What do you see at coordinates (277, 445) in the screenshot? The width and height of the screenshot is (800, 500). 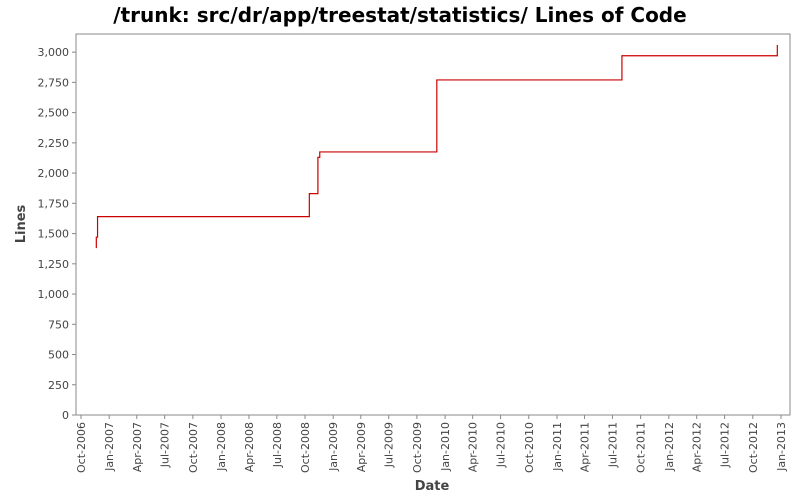 I see `x-tick-label: Jul-2008` at bounding box center [277, 445].